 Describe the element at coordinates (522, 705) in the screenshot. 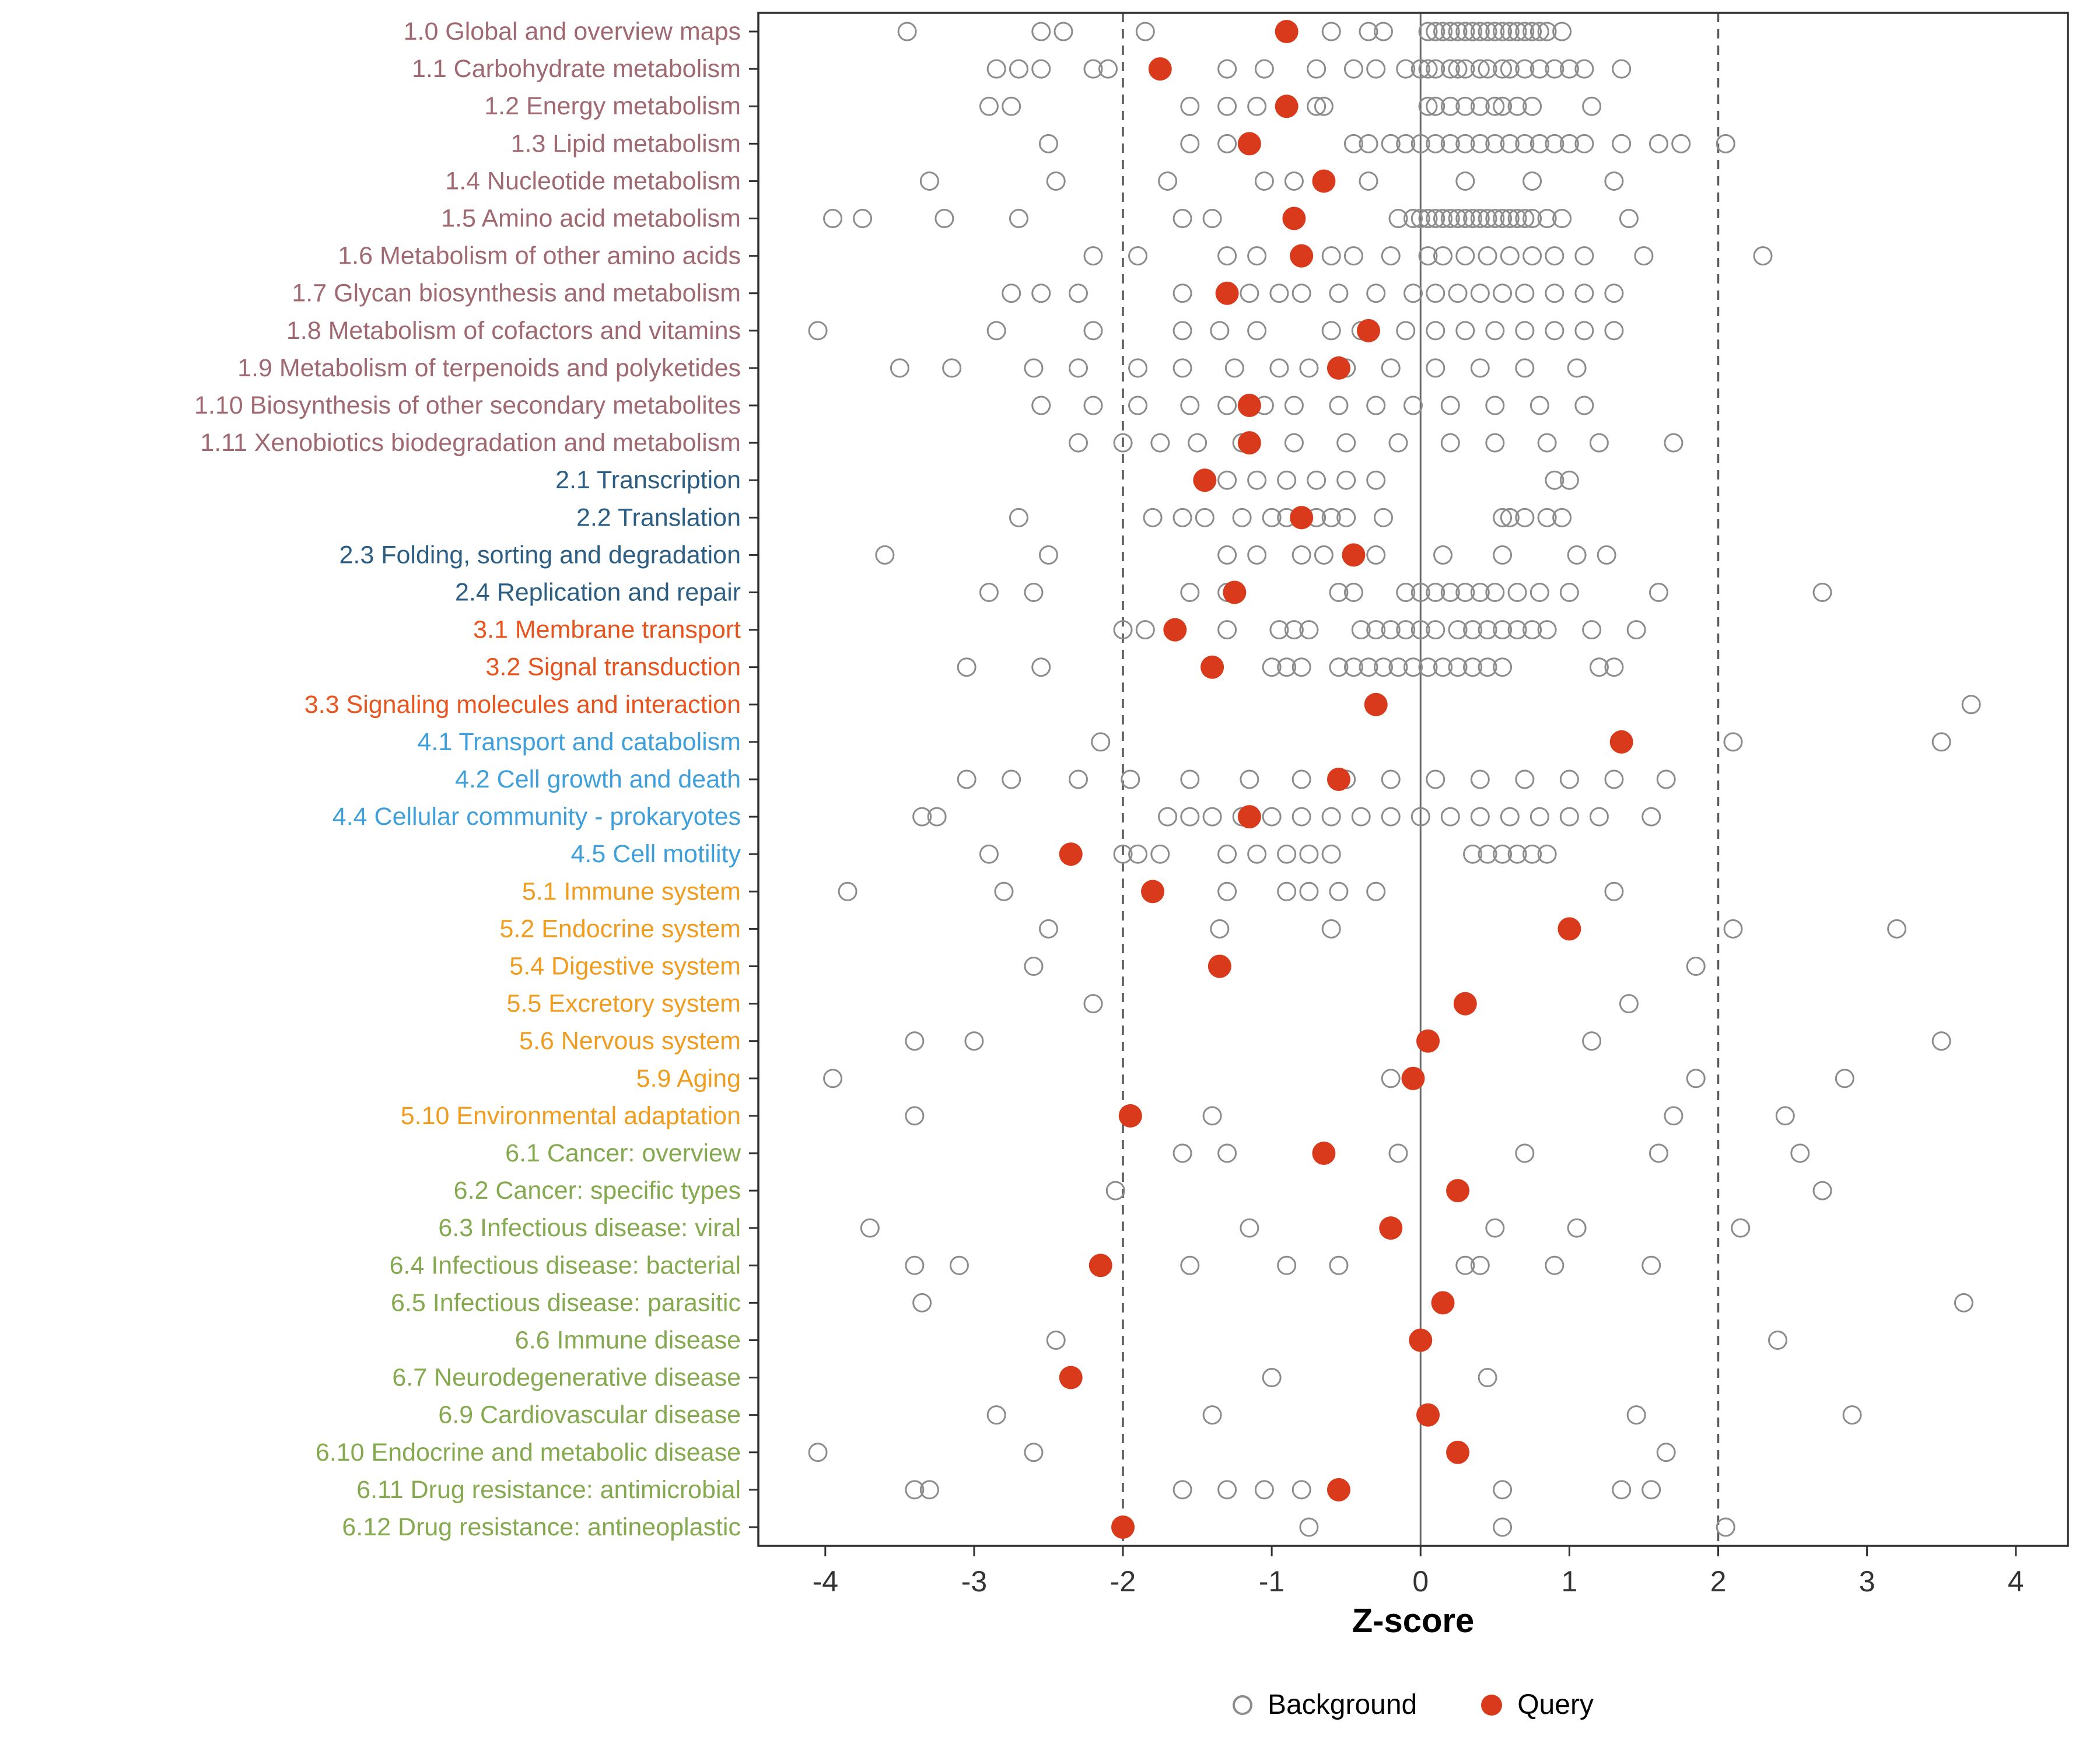

I see `category-label: 3.3 Signaling molecules and interaction` at that location.